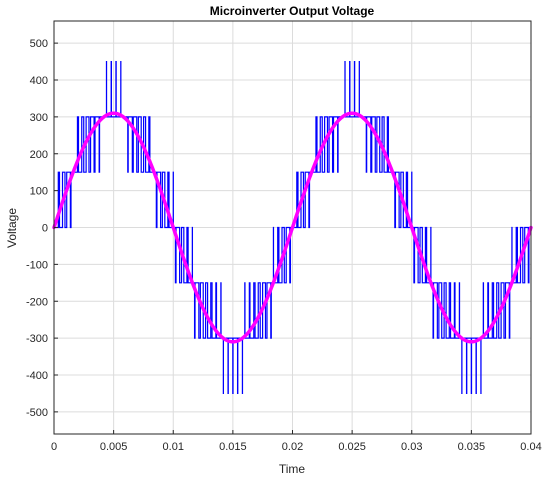 The width and height of the screenshot is (550, 479). I want to click on x-tick-label: 0.025, so click(352, 447).